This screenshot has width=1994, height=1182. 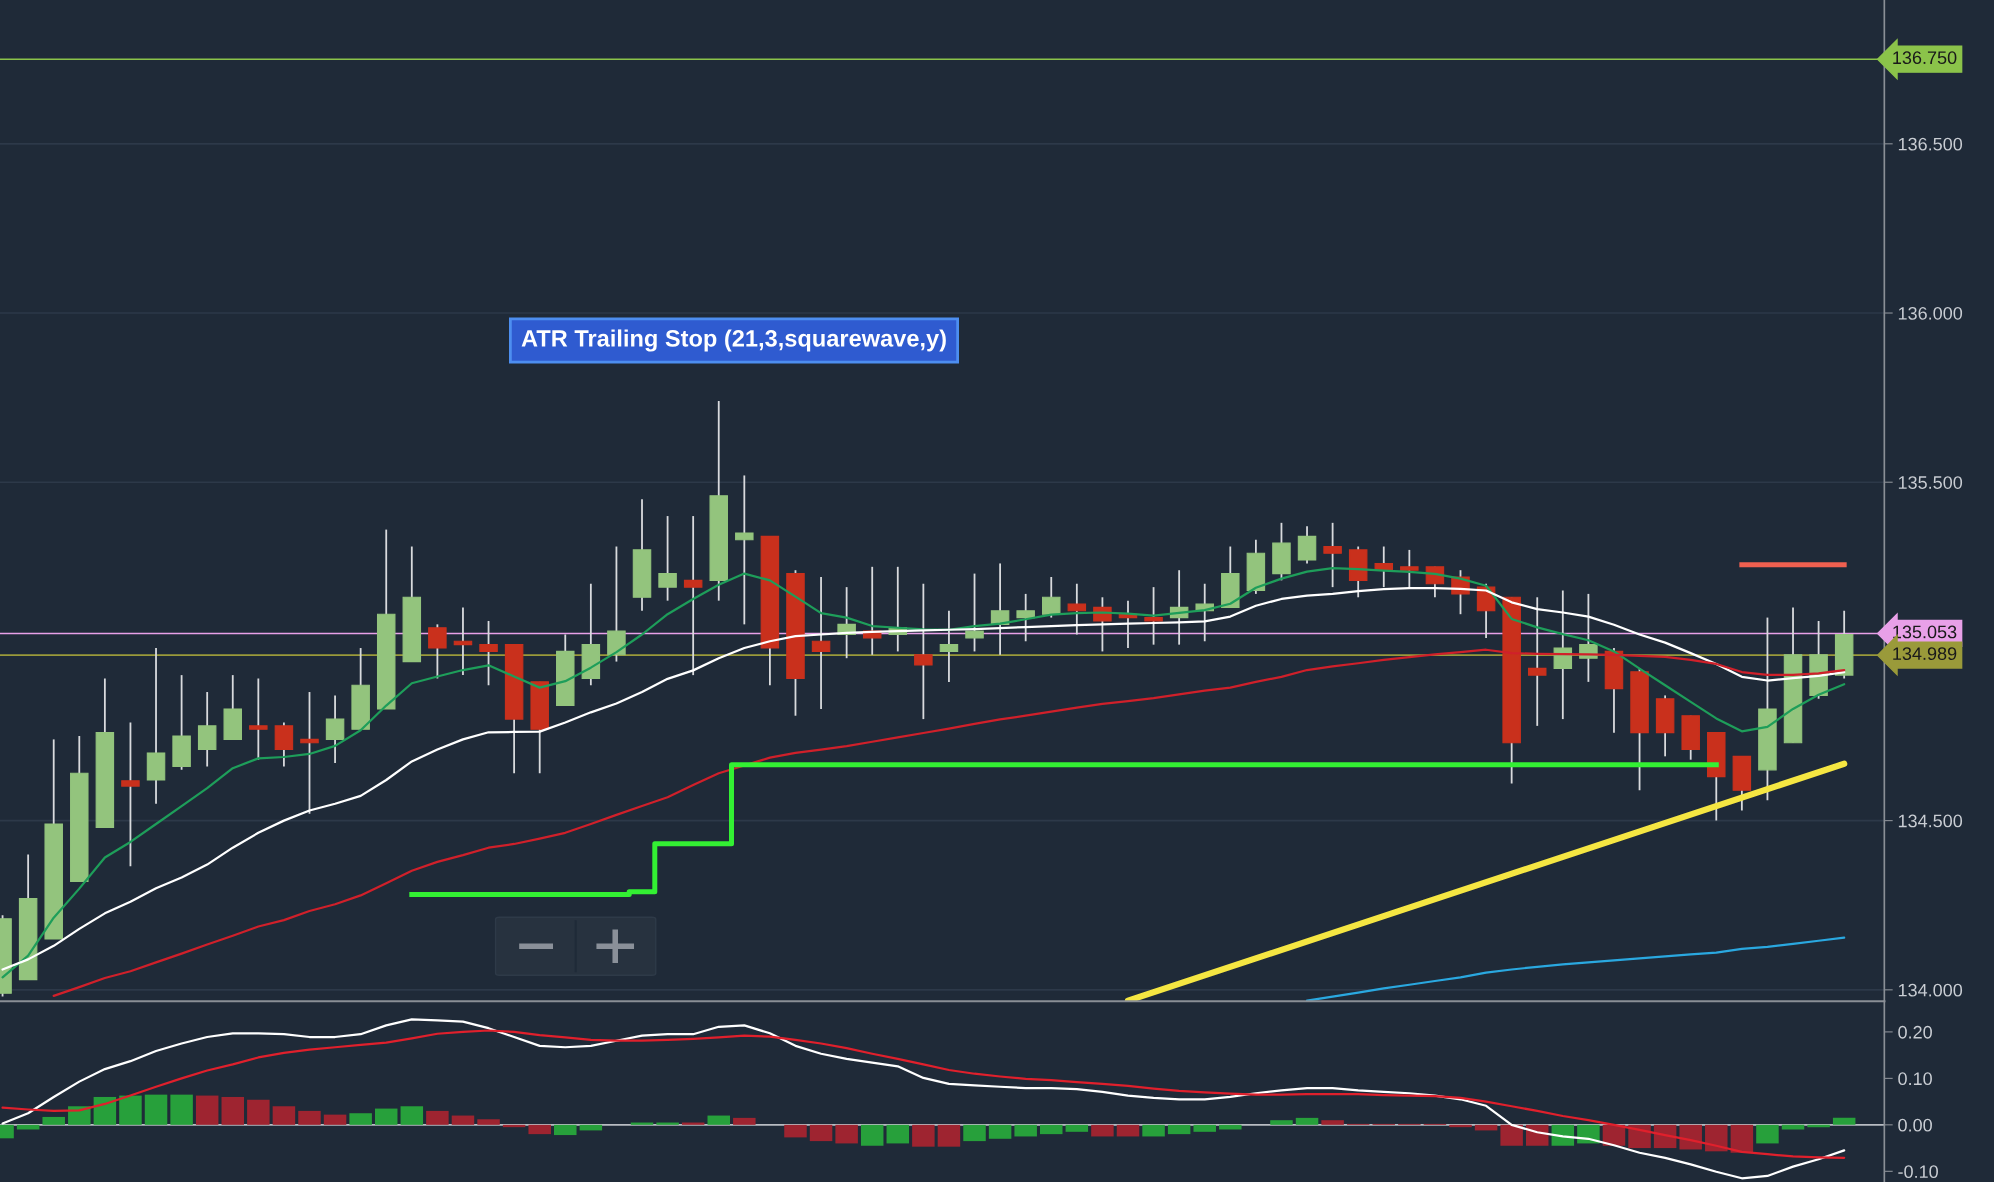 What do you see at coordinates (1930, 313) in the screenshot?
I see `y-tick-label: 136.000` at bounding box center [1930, 313].